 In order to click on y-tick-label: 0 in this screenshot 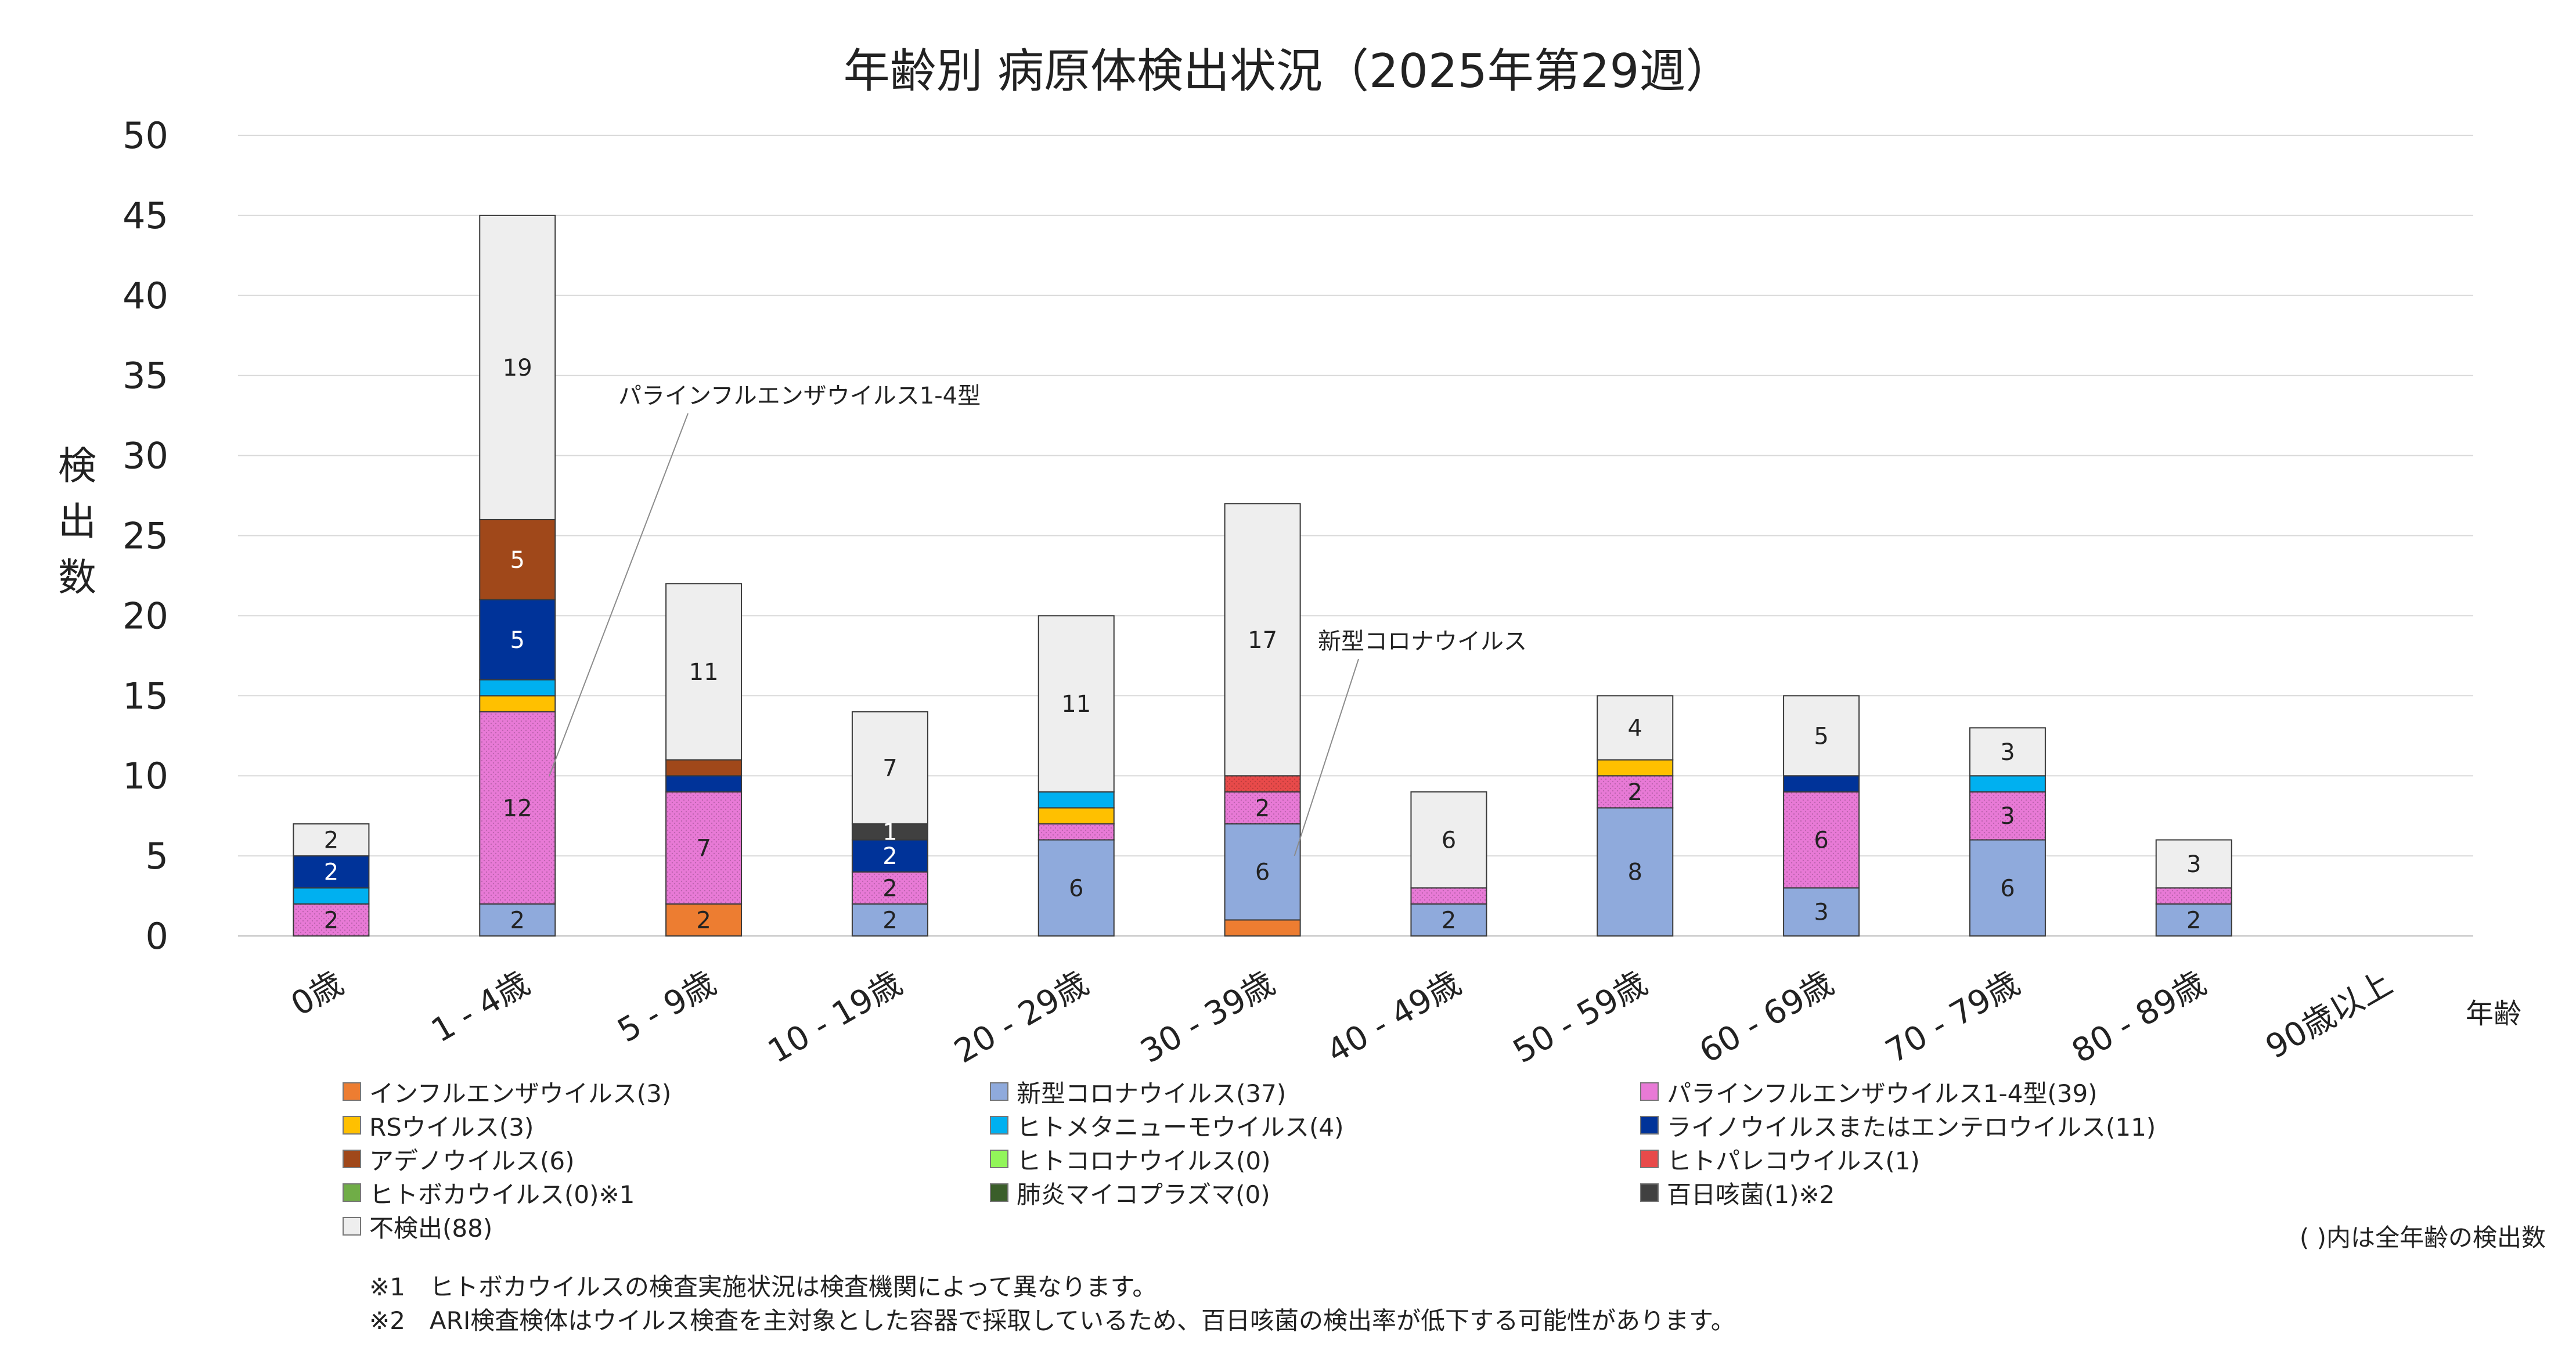, I will do `click(157, 936)`.